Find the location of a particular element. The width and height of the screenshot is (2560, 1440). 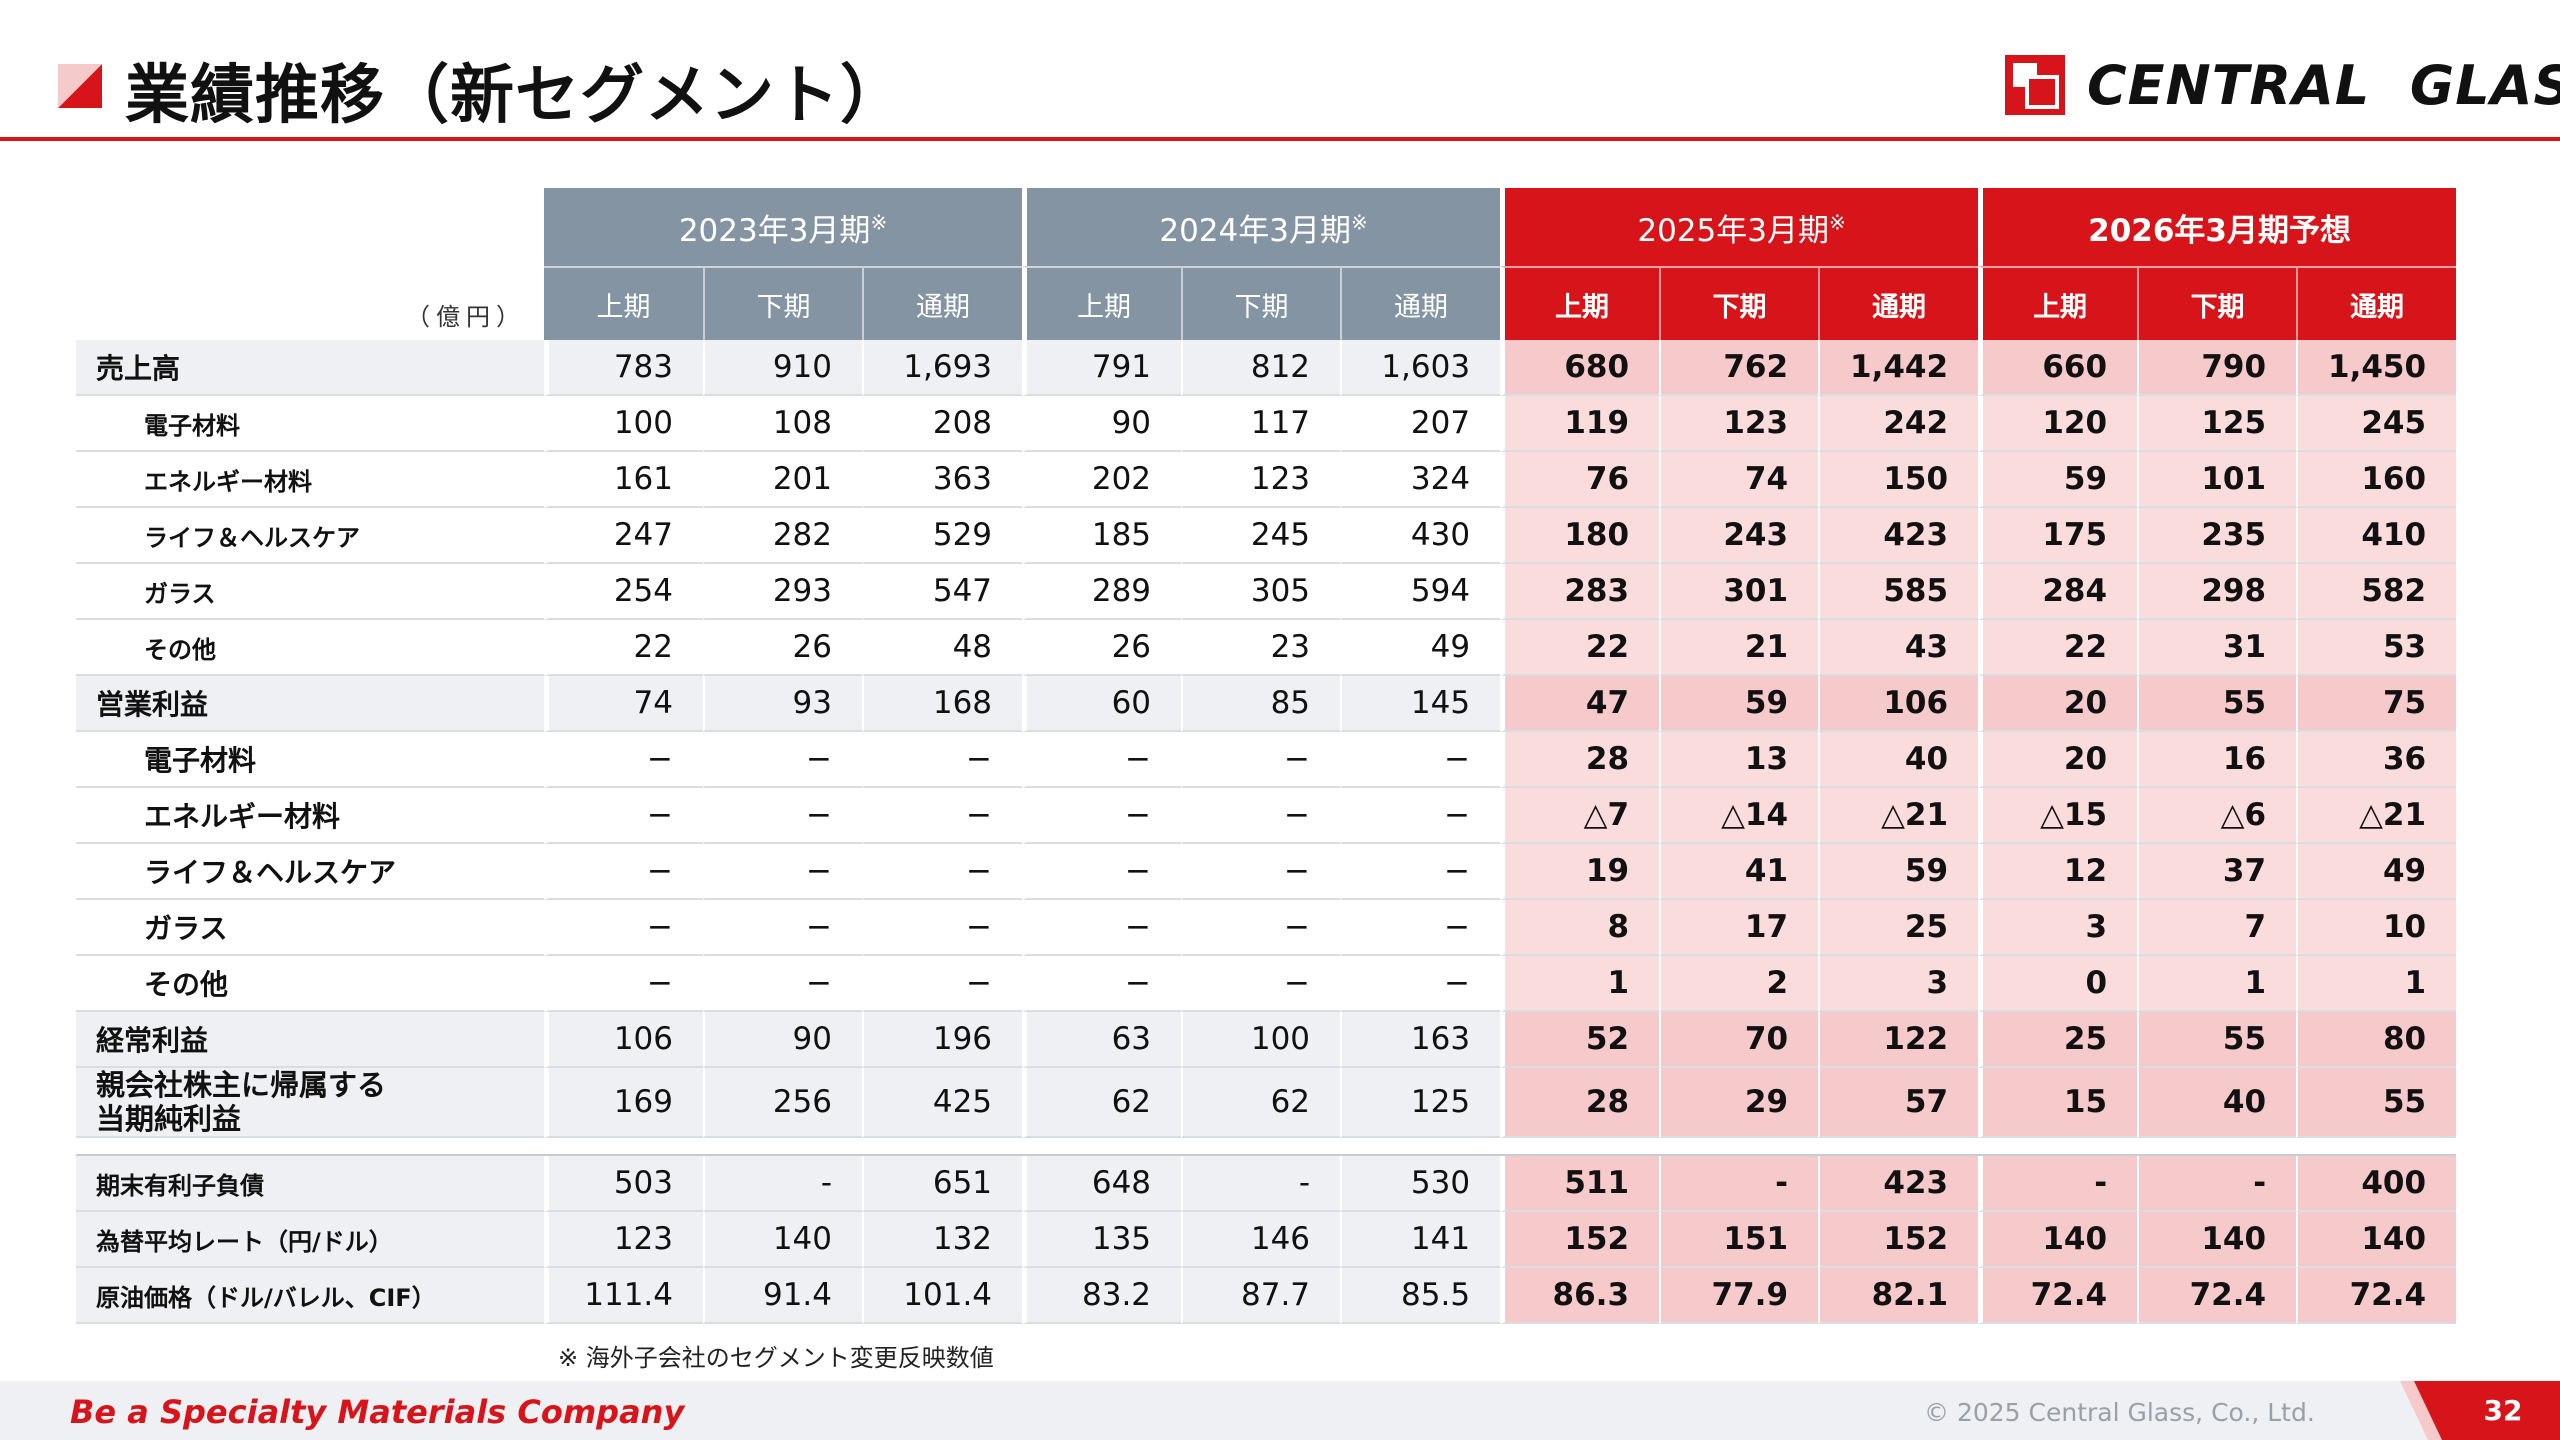

table-cell: 150 is located at coordinates (1898, 480).